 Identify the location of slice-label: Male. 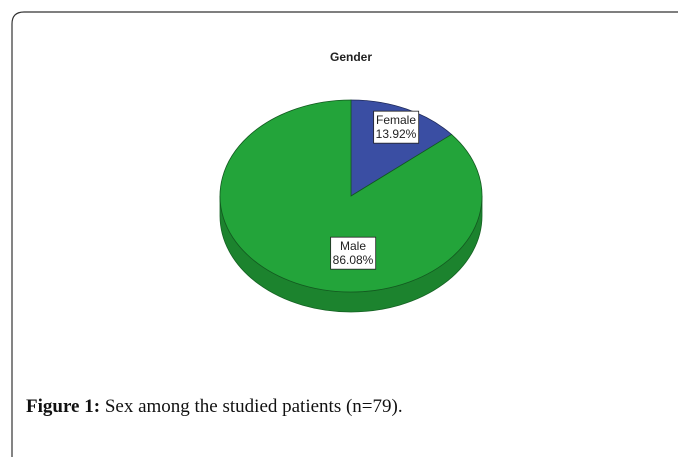
(353, 246).